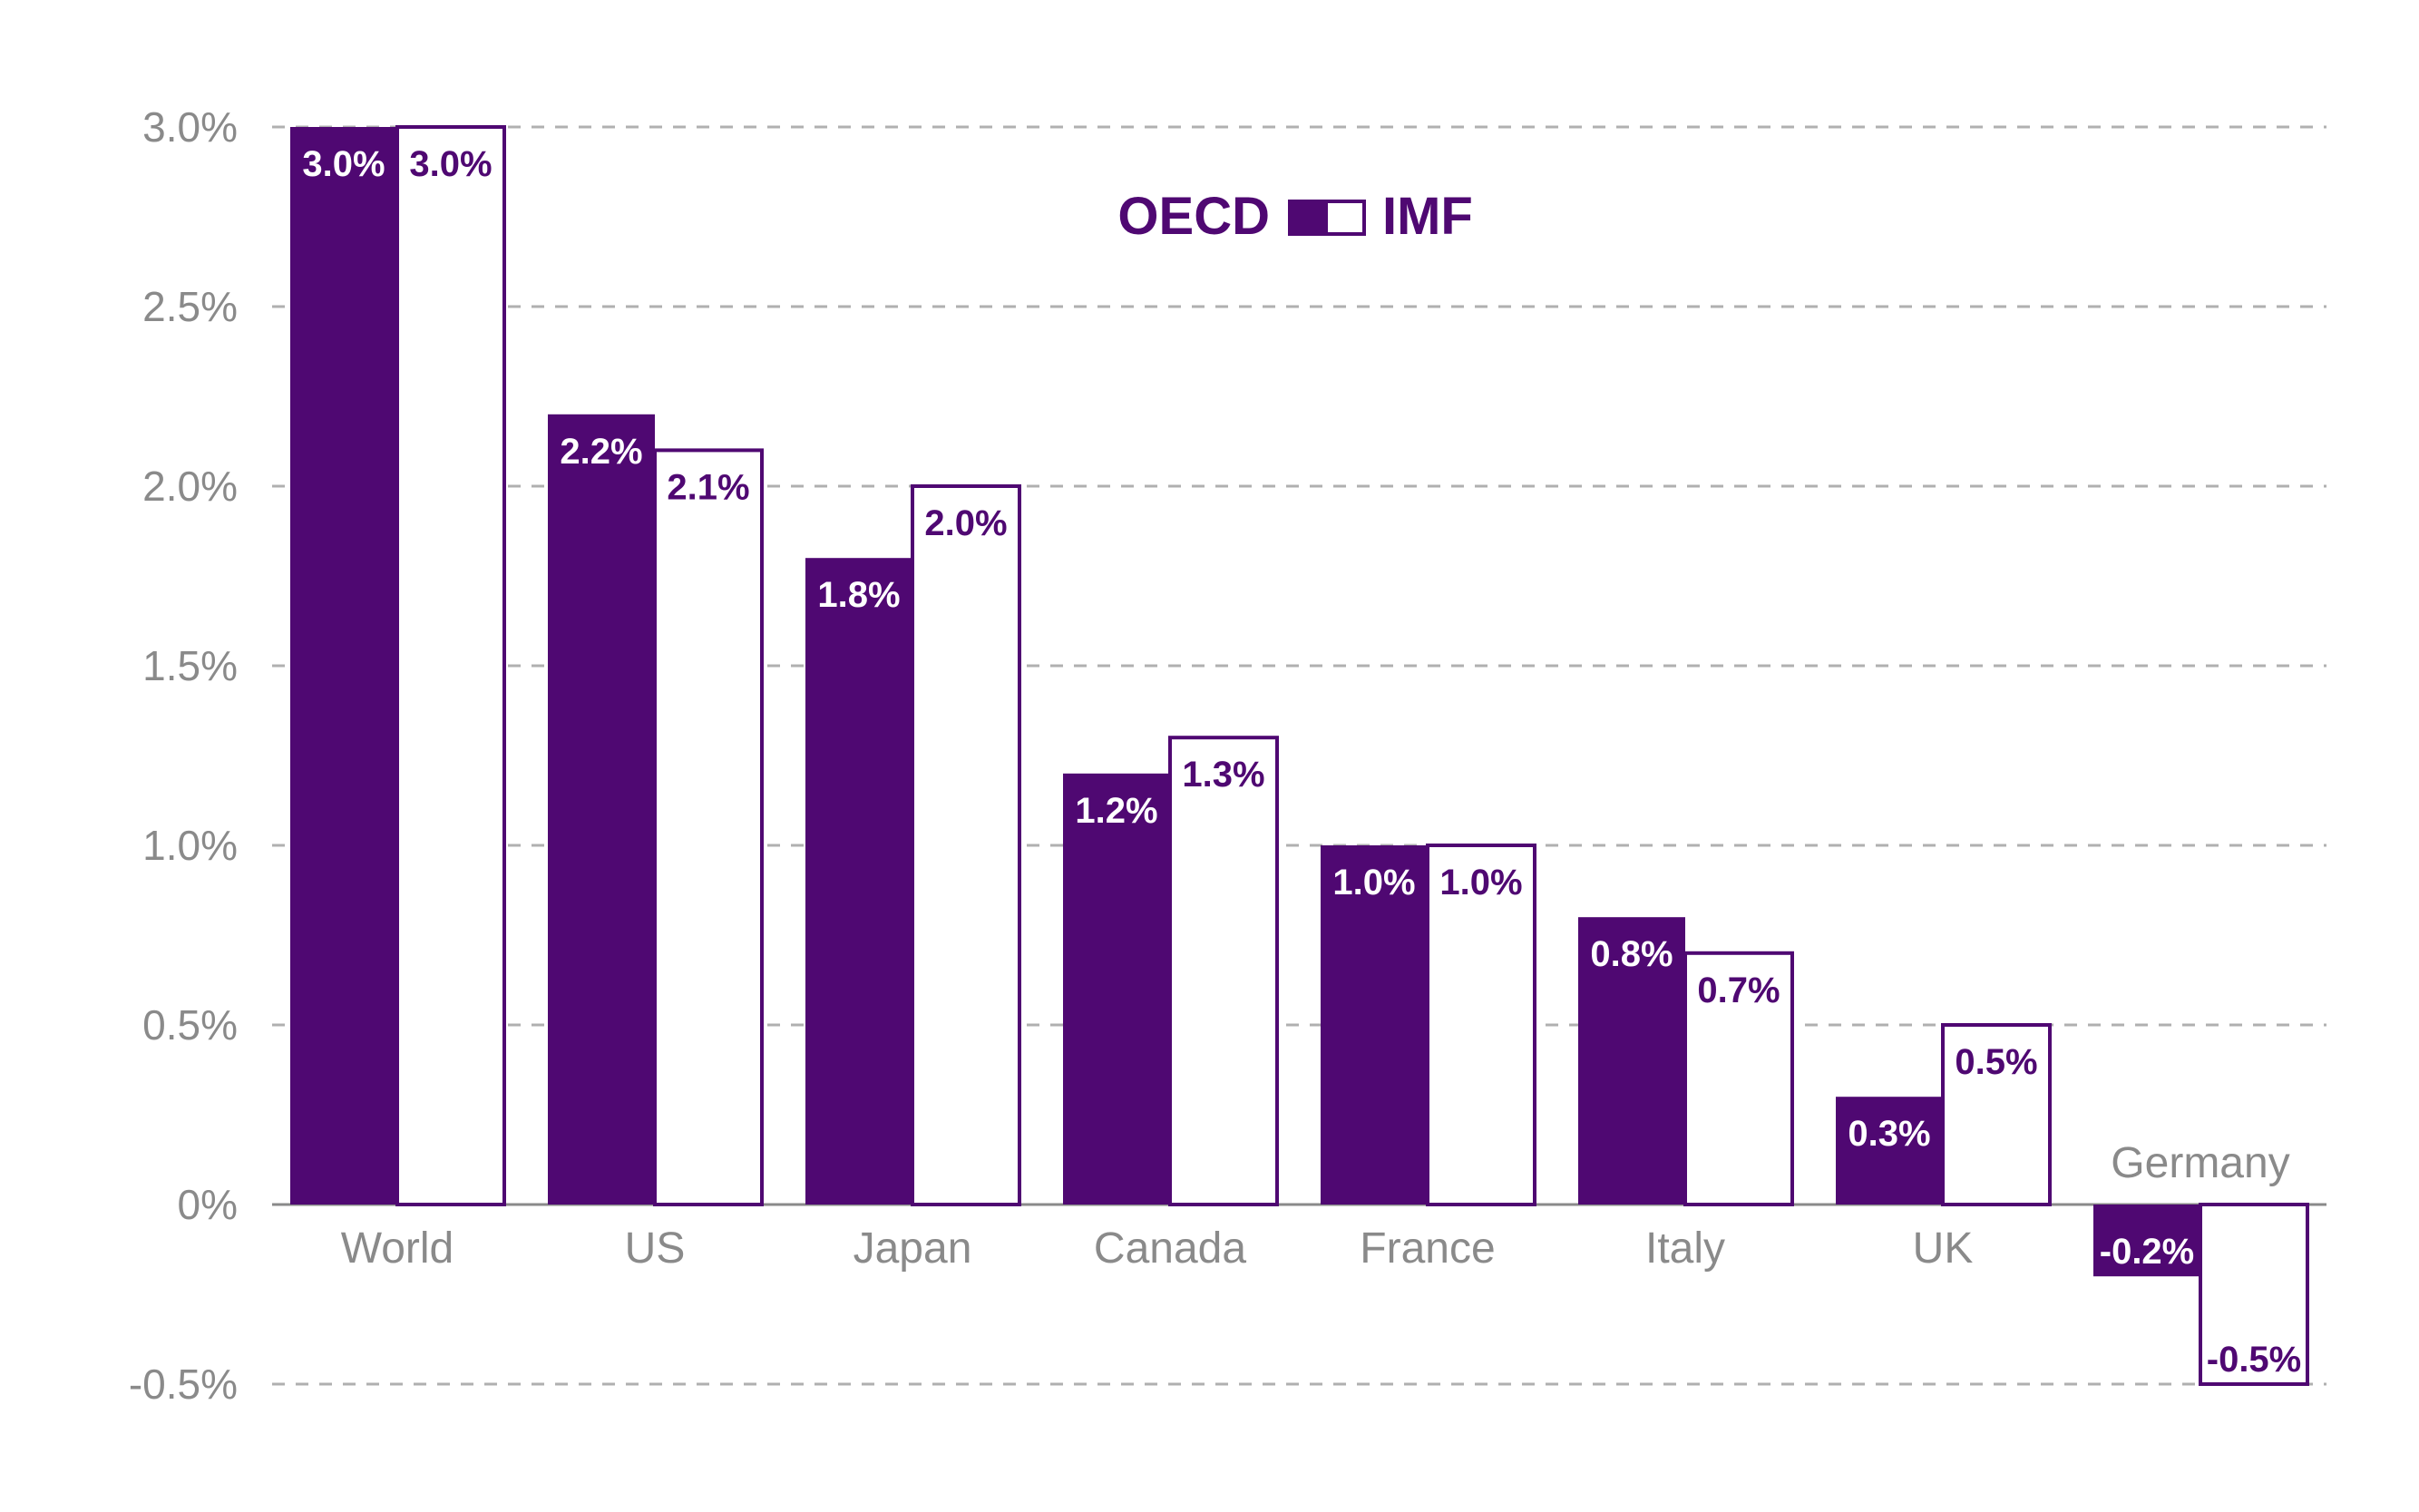 The height and width of the screenshot is (1512, 2419). I want to click on y-tick-label: -0.5%, so click(184, 1384).